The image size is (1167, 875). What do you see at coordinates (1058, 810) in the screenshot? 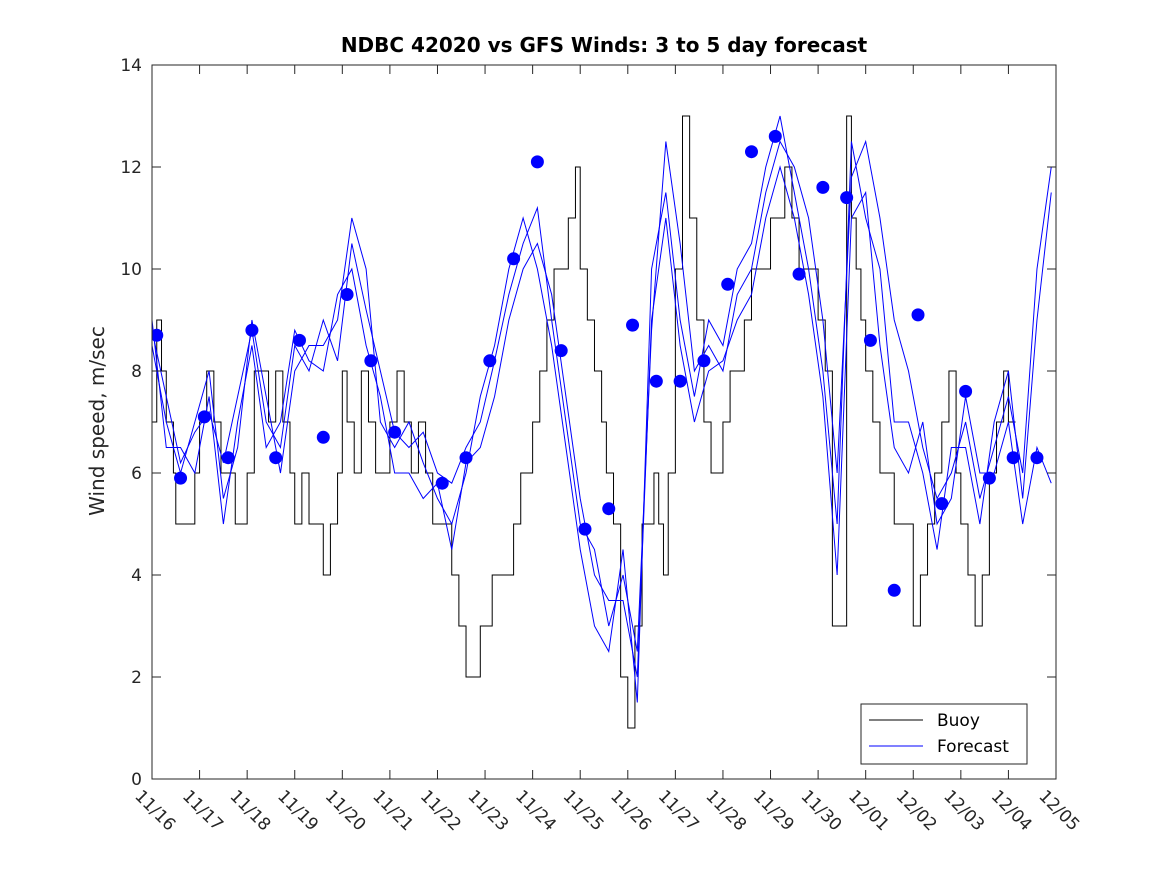
I see `x-tick-label: 12/05` at bounding box center [1058, 810].